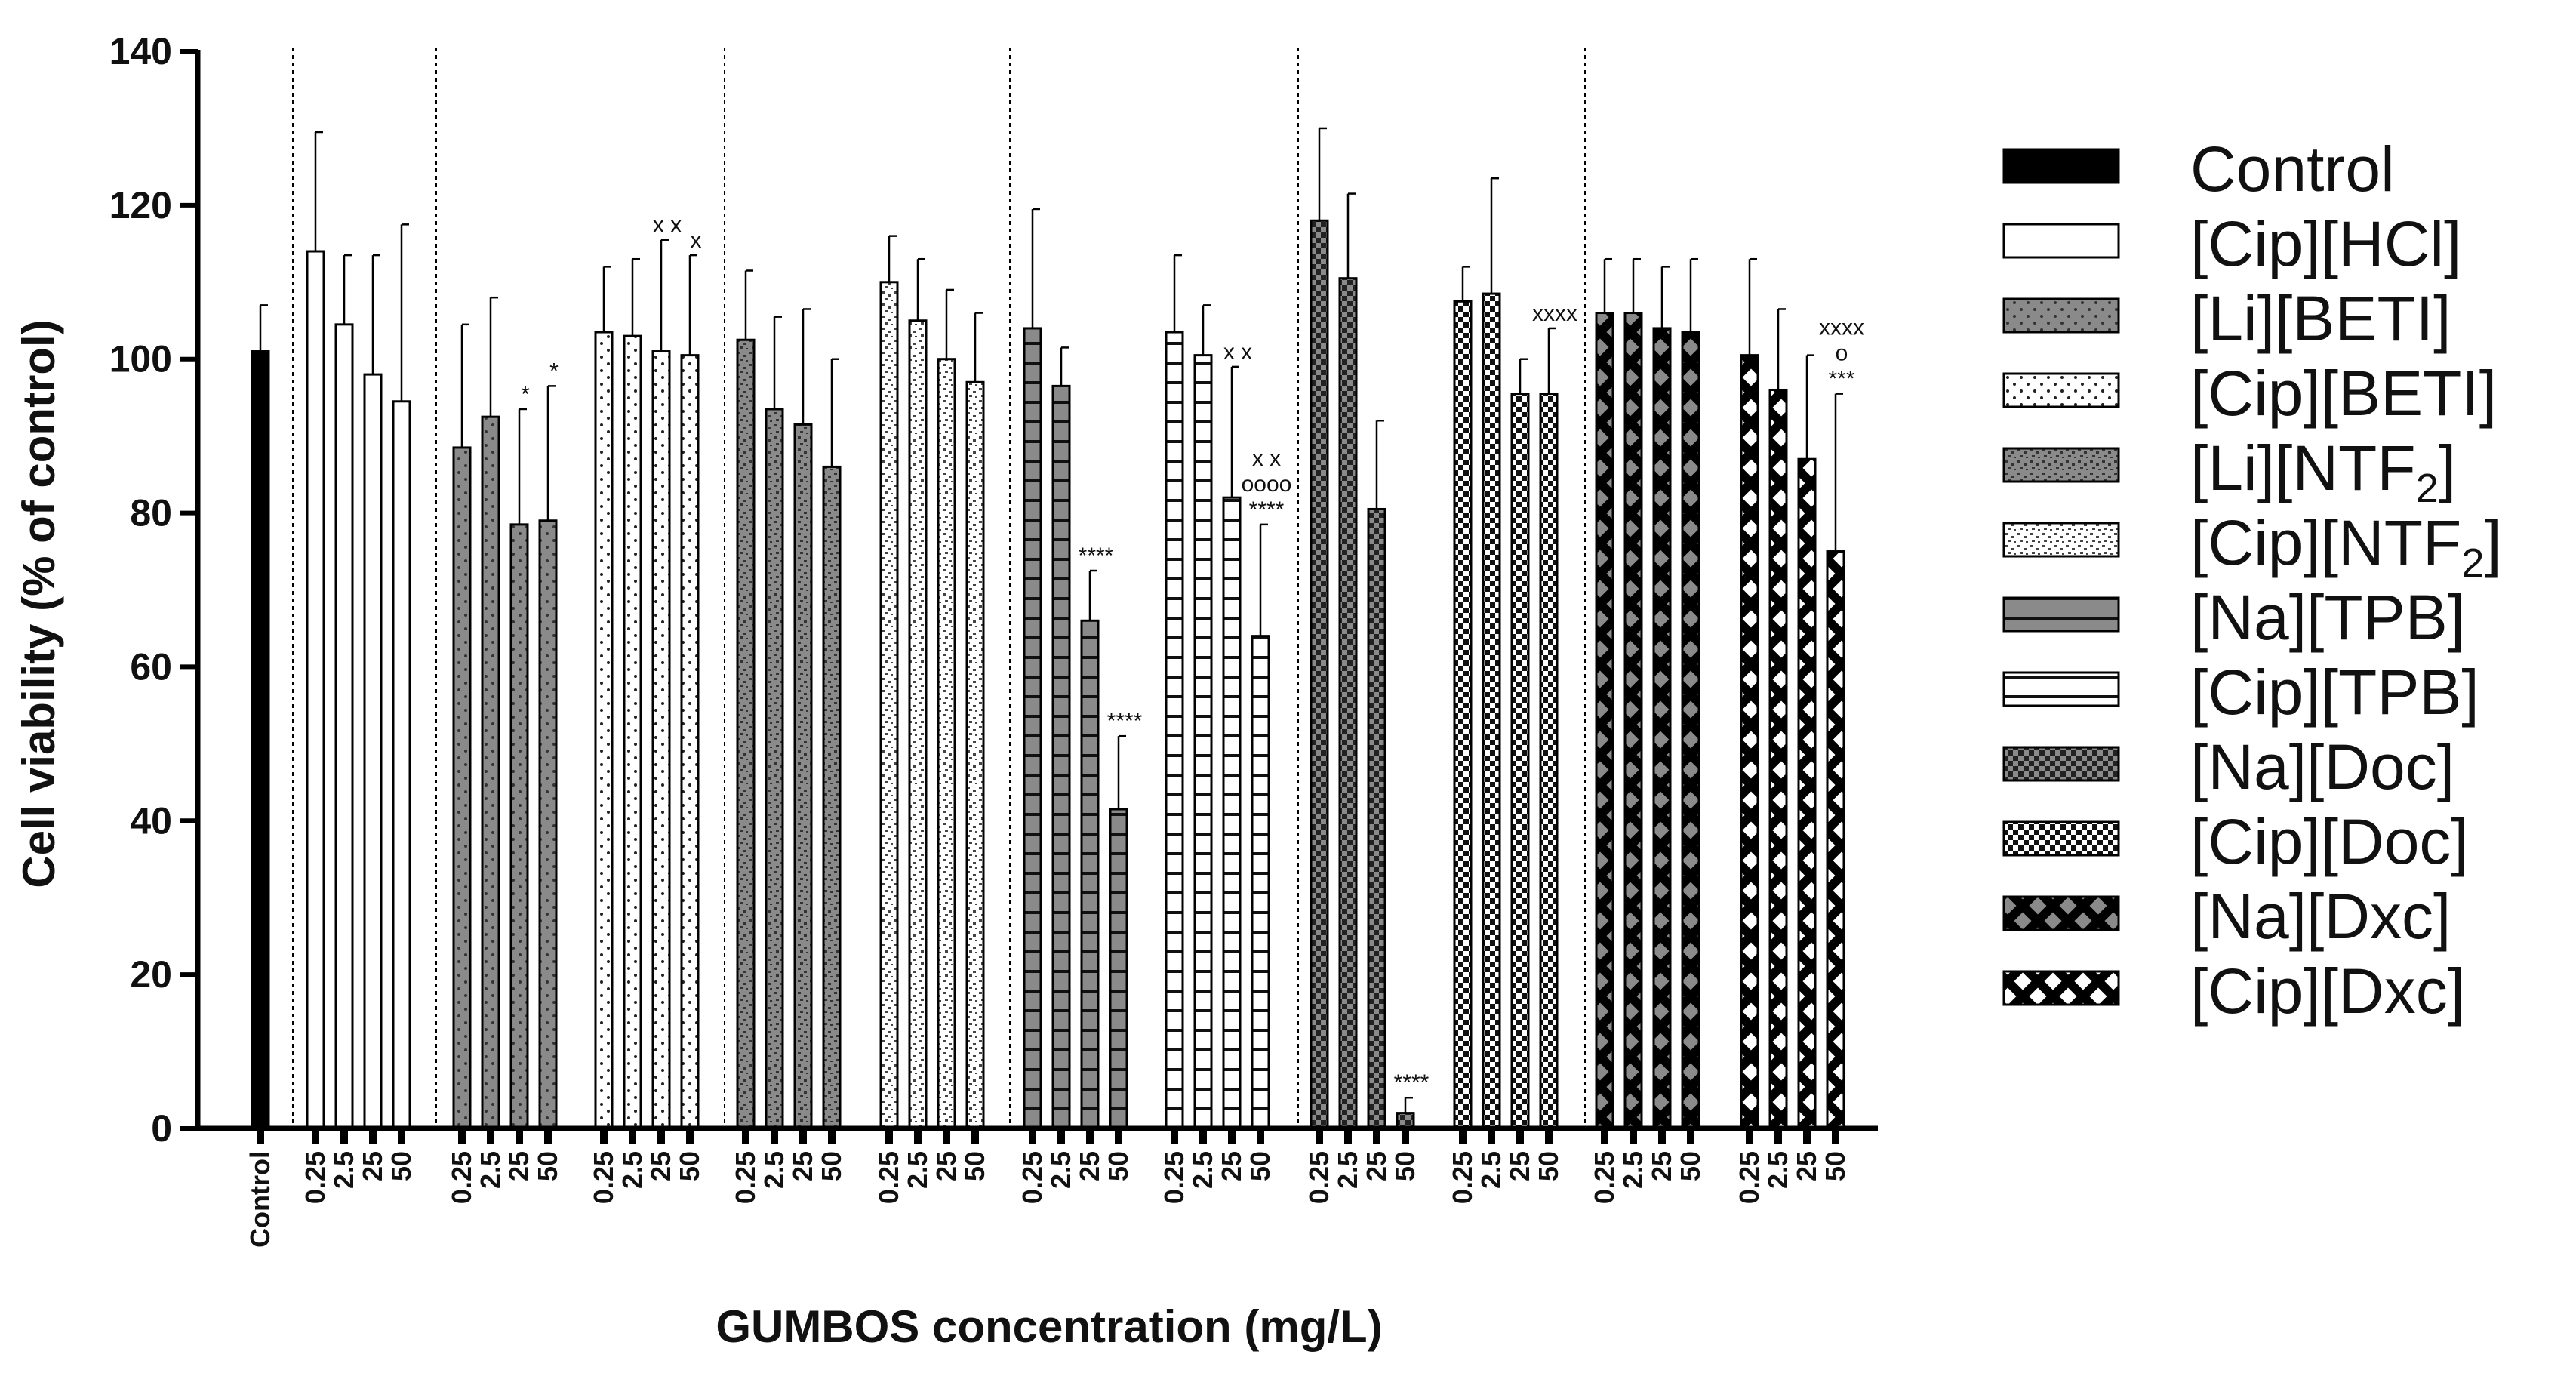  Describe the element at coordinates (2327, 617) in the screenshot. I see `legend-label: [Na][TPB]` at that location.